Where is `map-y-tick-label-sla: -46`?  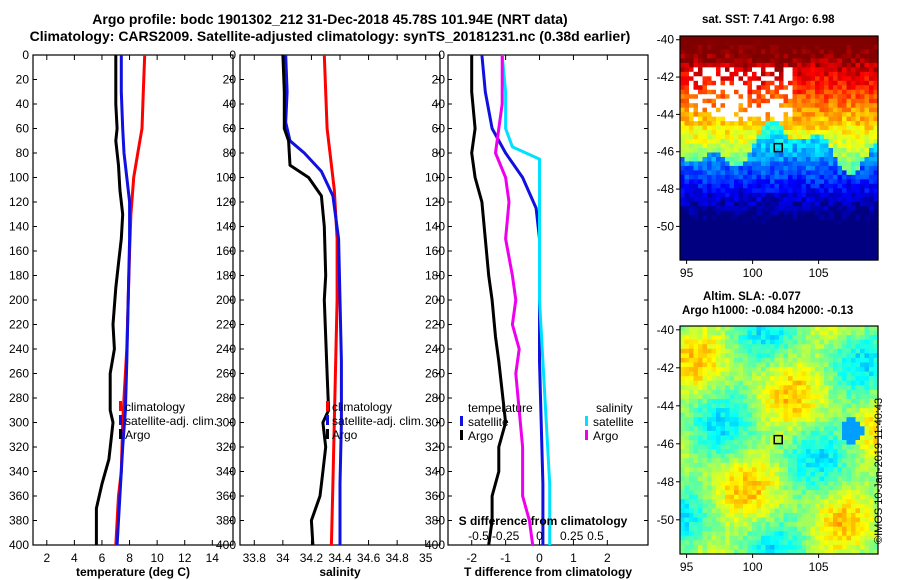
map-y-tick-label-sla: -46 is located at coordinates (666, 444).